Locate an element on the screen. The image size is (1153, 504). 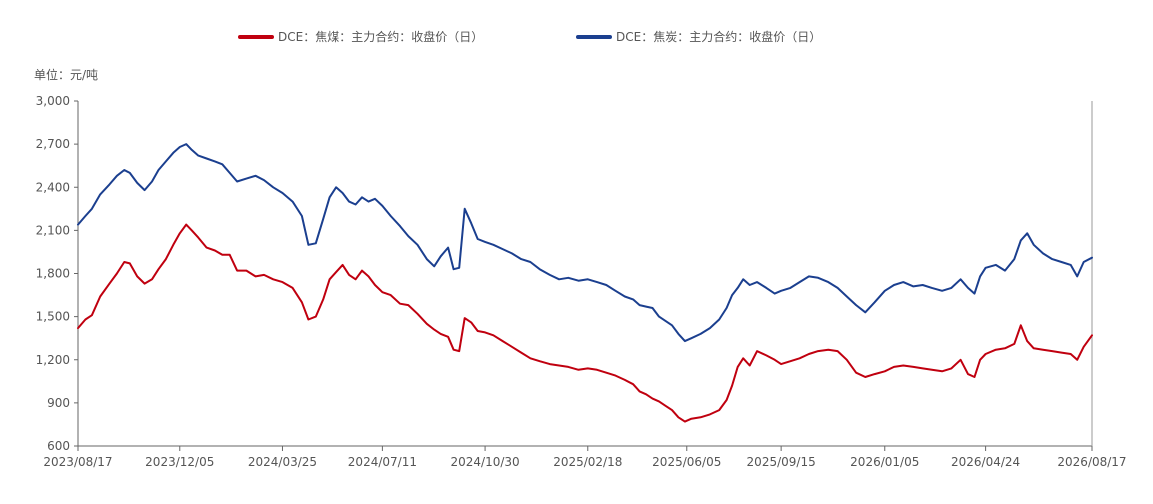
x-tick-label: 2023/08/17 is located at coordinates (77, 462).